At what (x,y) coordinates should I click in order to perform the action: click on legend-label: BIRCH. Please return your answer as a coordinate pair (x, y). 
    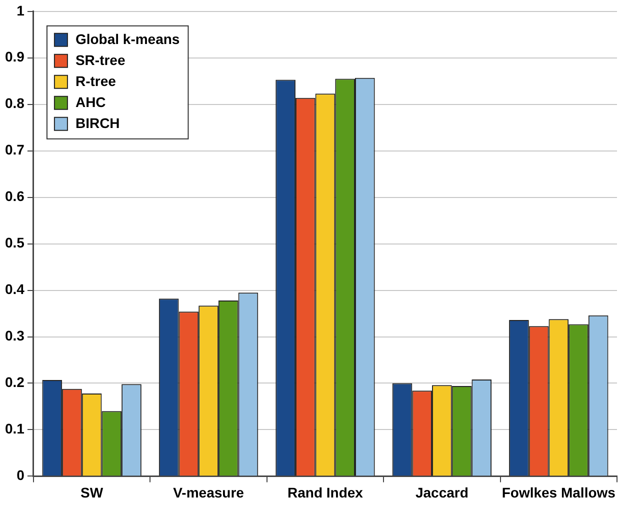
    Looking at the image, I should click on (97, 122).